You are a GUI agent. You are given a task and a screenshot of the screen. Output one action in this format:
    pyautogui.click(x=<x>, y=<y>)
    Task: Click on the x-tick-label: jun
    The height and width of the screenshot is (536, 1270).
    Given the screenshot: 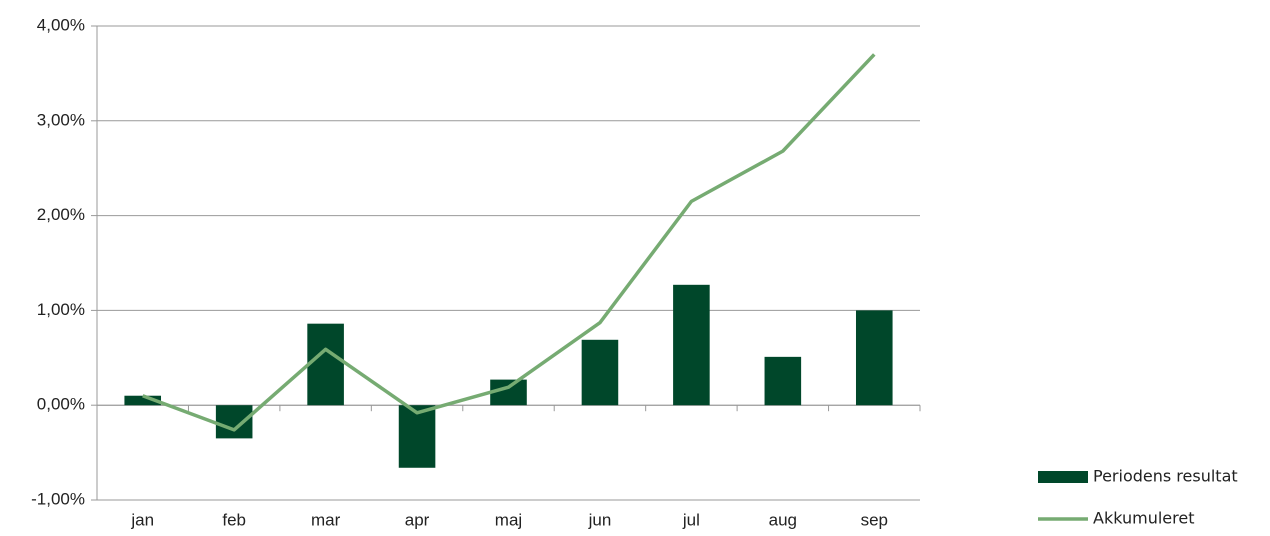 What is the action you would take?
    pyautogui.click(x=600, y=519)
    